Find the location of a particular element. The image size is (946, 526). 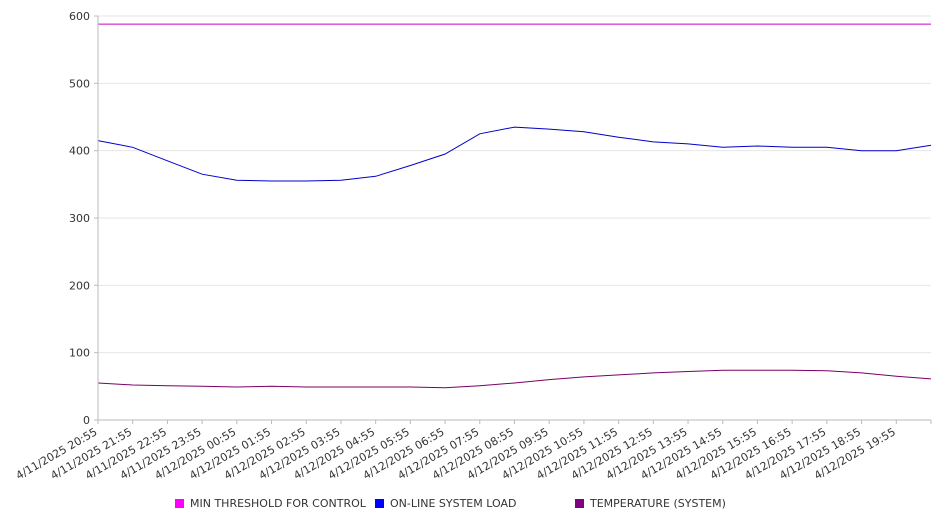

legend-label-min-threshold: MIN THRESHOLD FOR CONTROL is located at coordinates (278, 503).